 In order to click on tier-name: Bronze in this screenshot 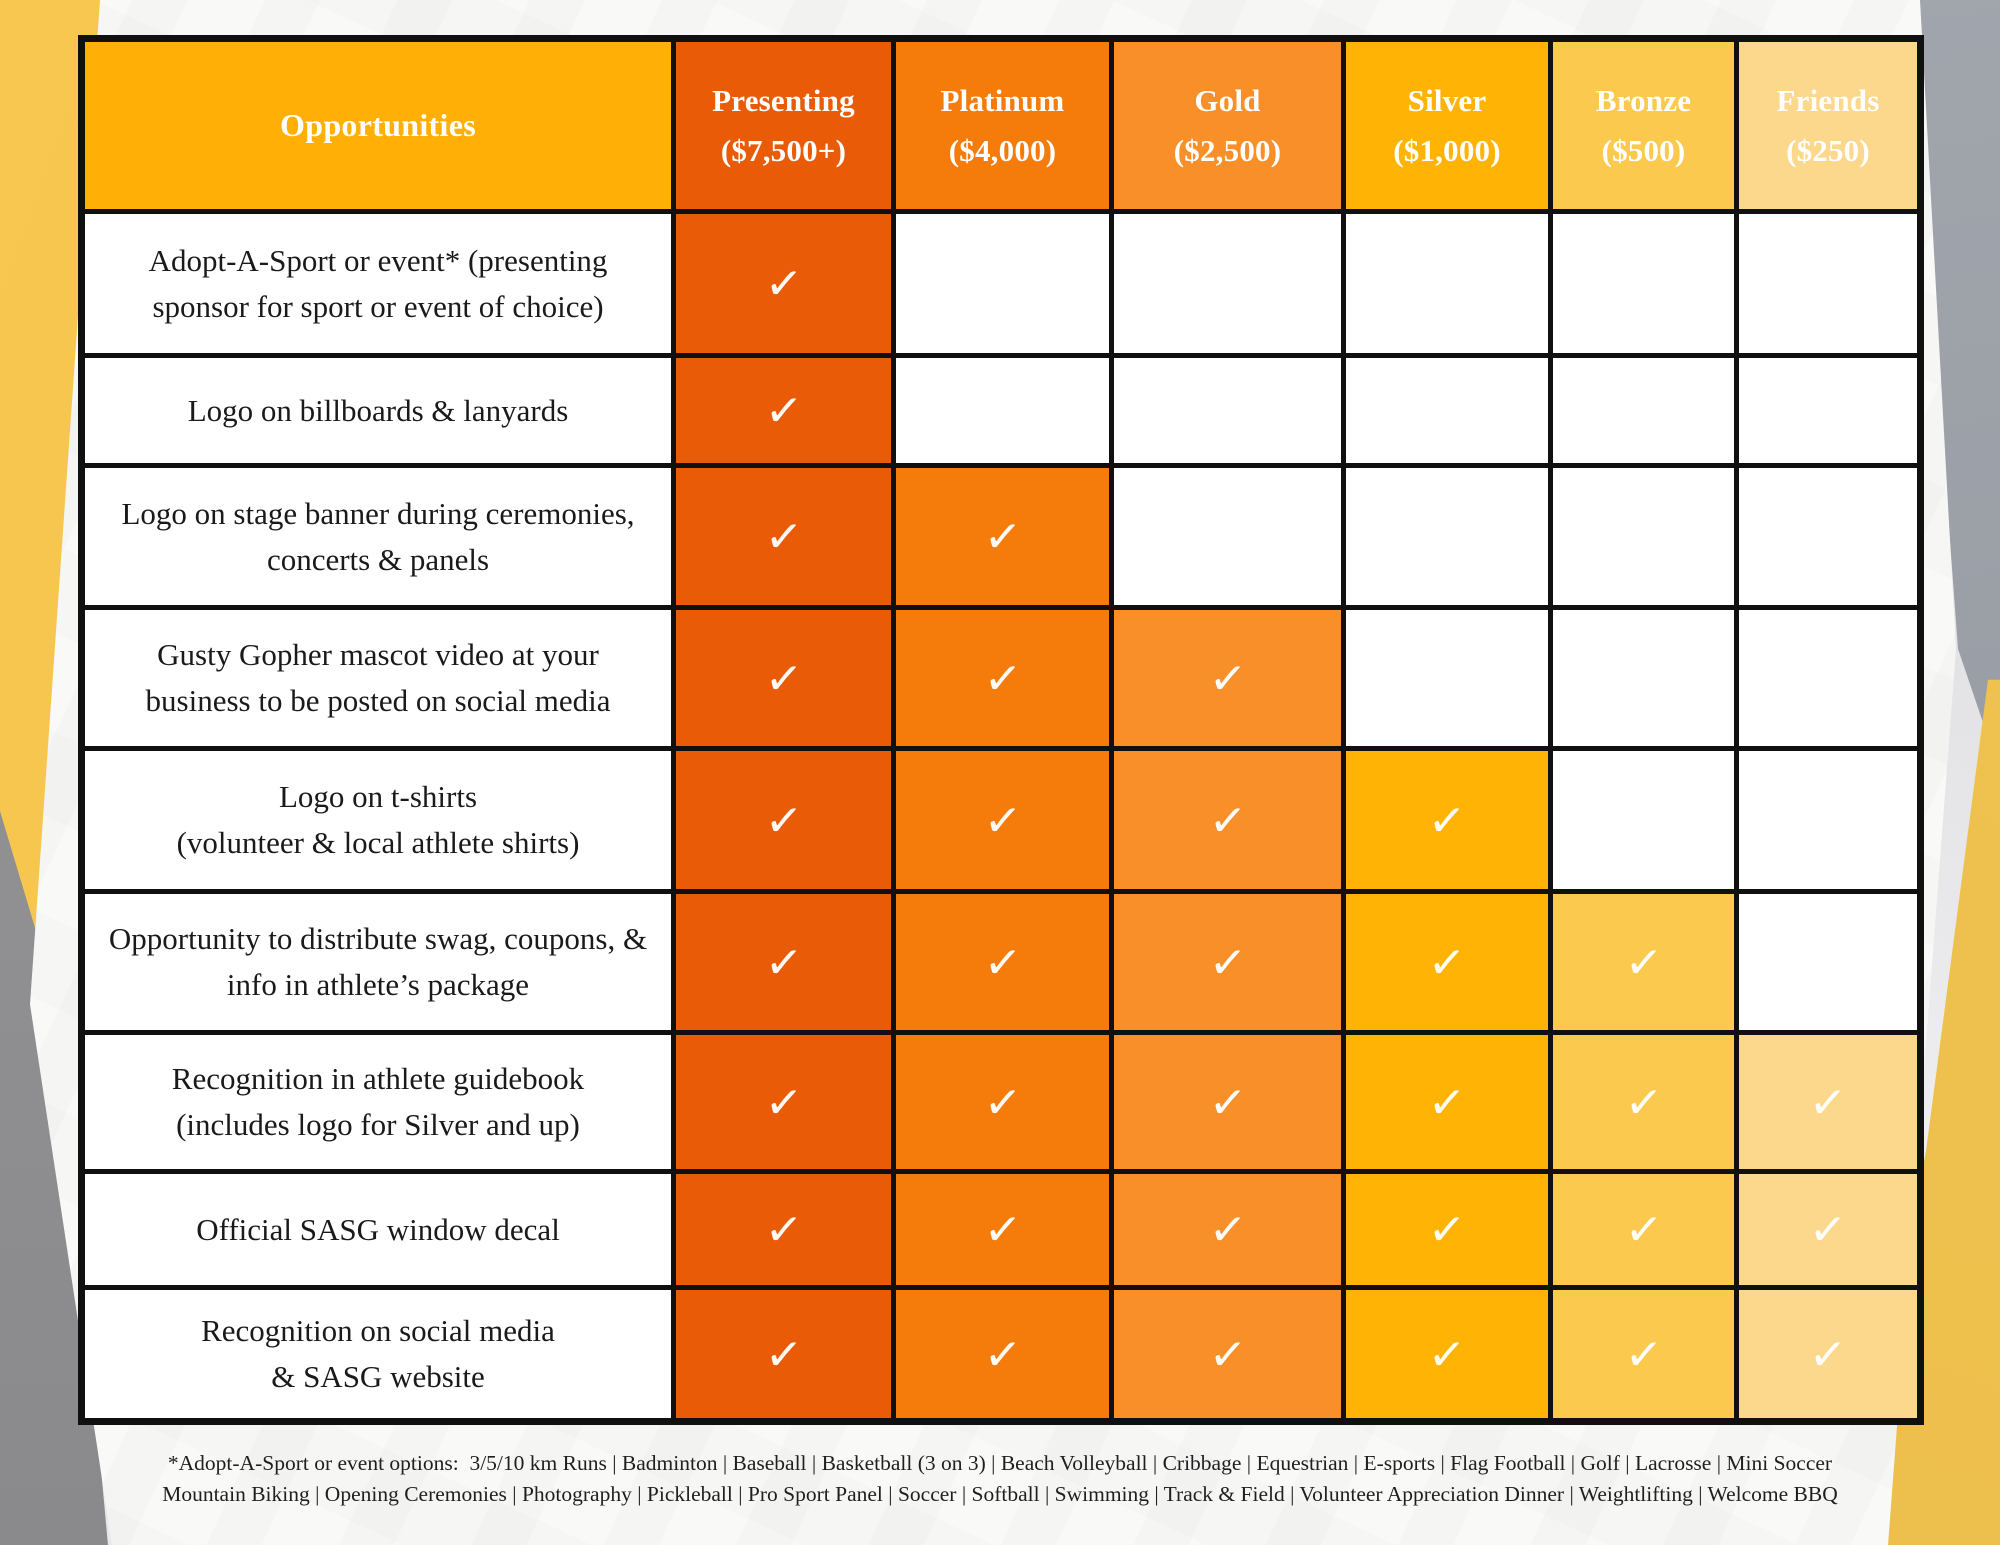, I will do `click(1643, 100)`.